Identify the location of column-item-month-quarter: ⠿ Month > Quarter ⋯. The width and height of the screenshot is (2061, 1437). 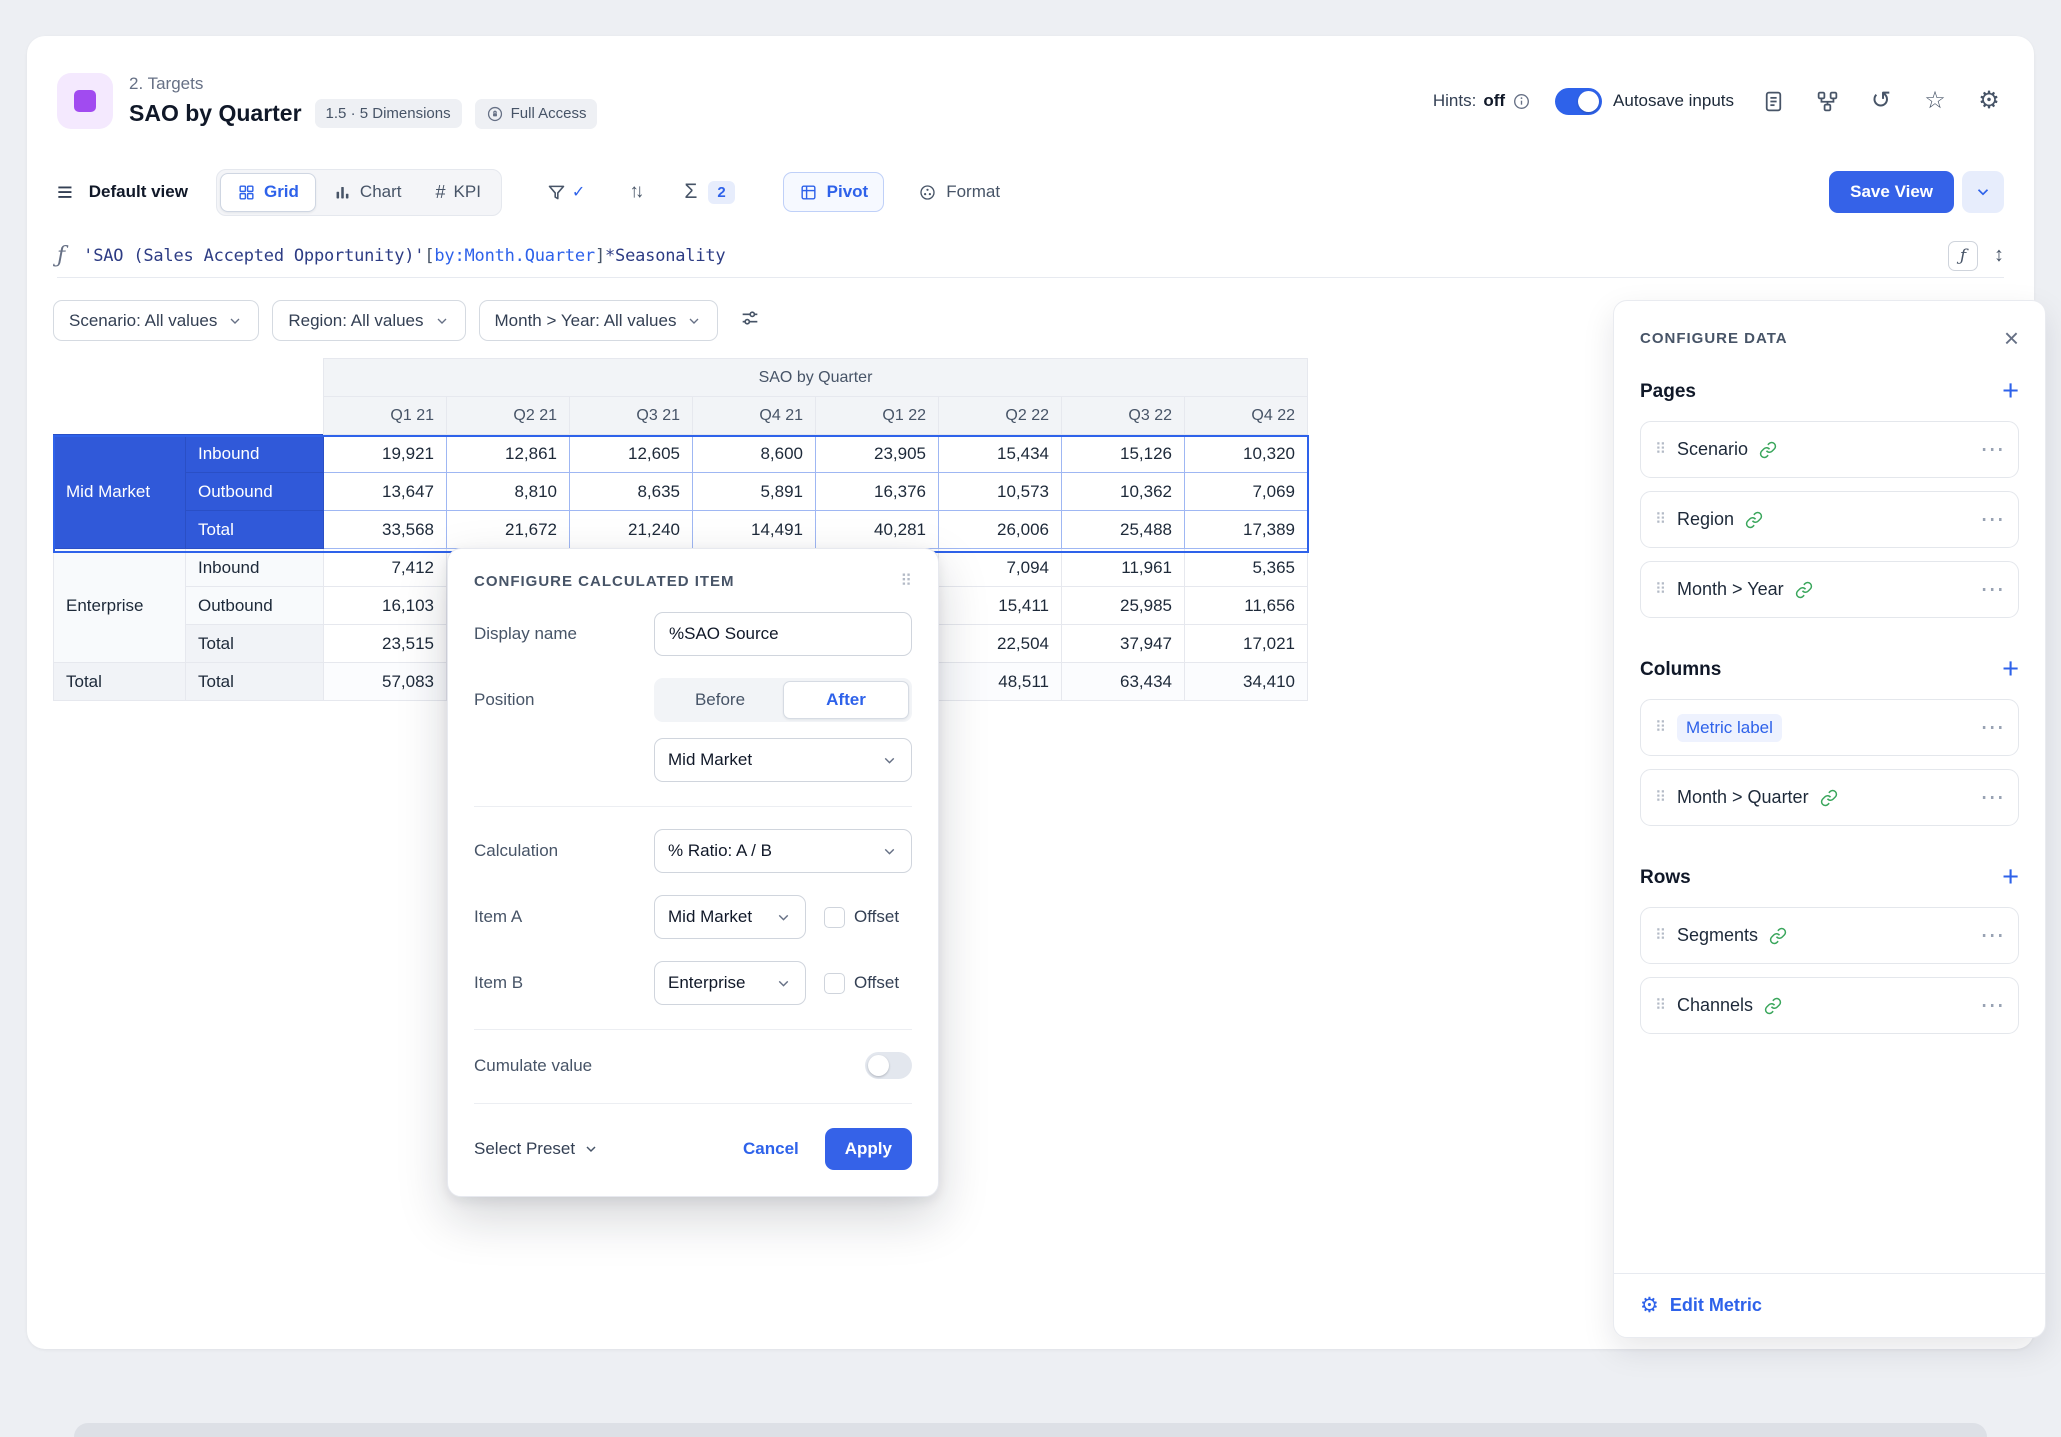
(1829, 797).